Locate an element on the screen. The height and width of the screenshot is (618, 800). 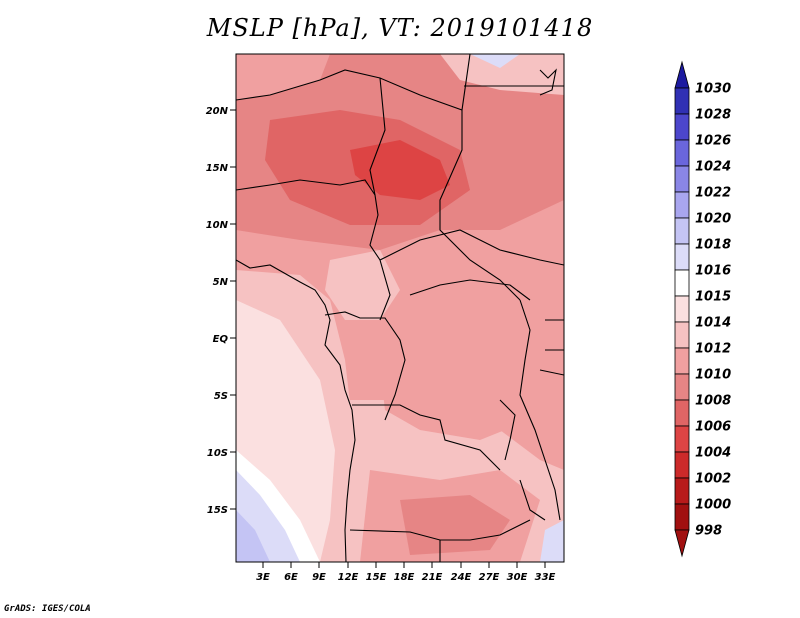
border-niger-nigeria is located at coordinates (306, 187).